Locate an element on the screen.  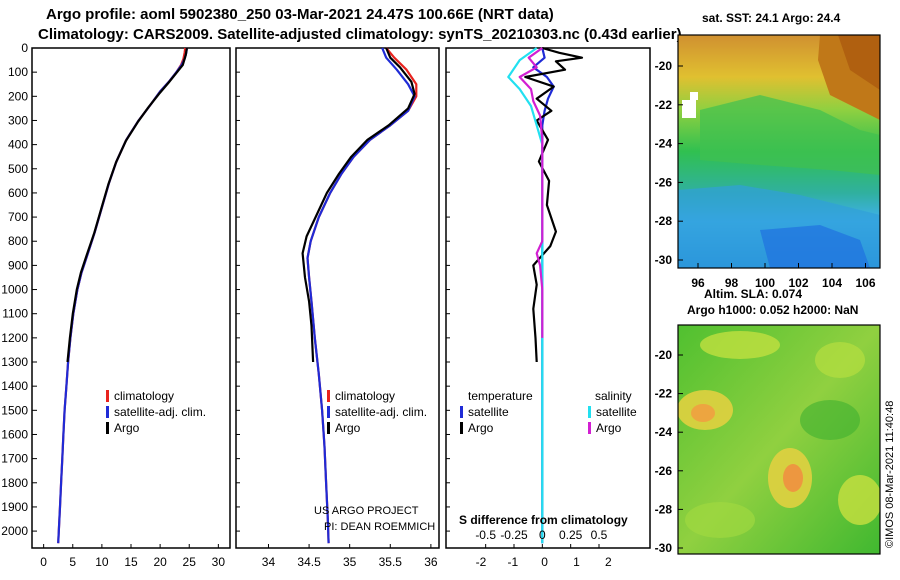
x-tick-label: 25 is located at coordinates (190, 562).